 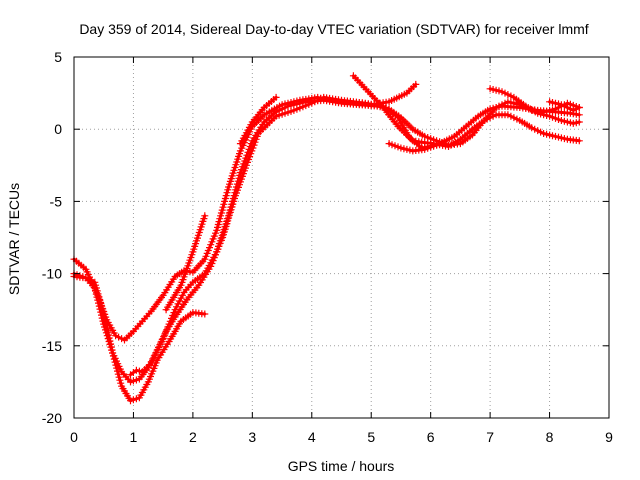 I want to click on y-tick-label: -15, so click(x=52, y=346).